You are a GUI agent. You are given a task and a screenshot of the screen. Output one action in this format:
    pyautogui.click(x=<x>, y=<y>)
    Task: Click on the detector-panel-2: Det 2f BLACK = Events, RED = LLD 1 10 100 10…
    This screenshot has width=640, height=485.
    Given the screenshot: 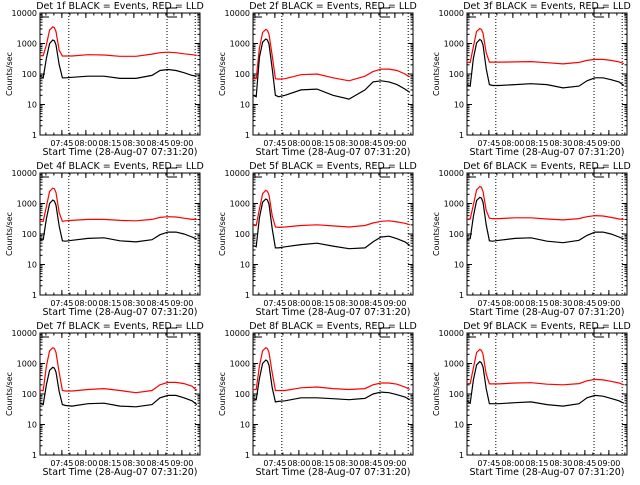 What is the action you would take?
    pyautogui.click(x=317, y=79)
    